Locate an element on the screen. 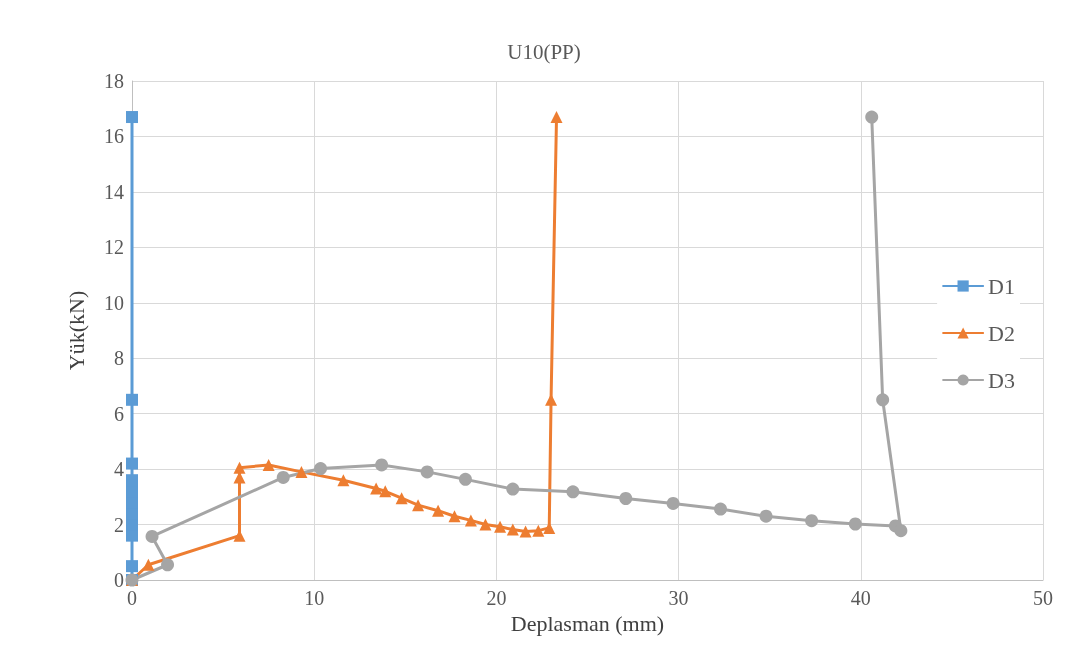  chart-title: U10(PP) is located at coordinates (544, 51).